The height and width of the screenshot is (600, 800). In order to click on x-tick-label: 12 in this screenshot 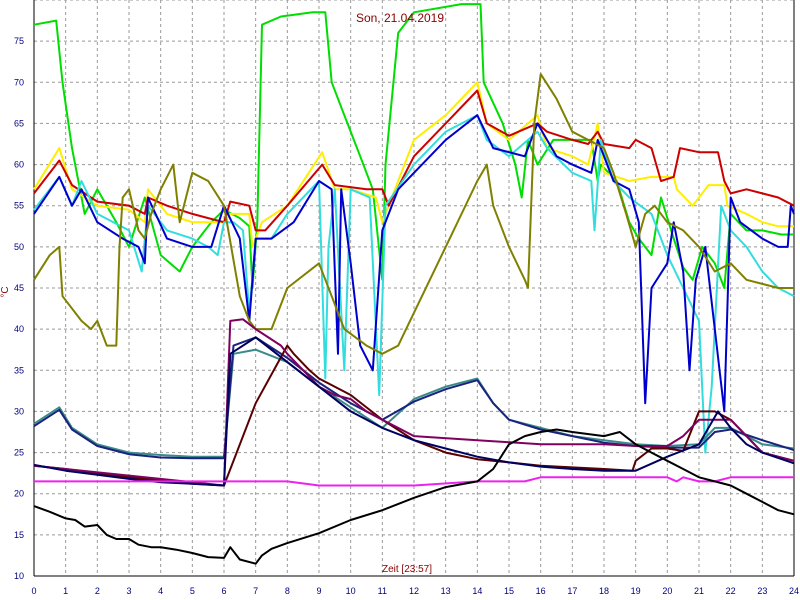, I will do `click(414, 591)`.